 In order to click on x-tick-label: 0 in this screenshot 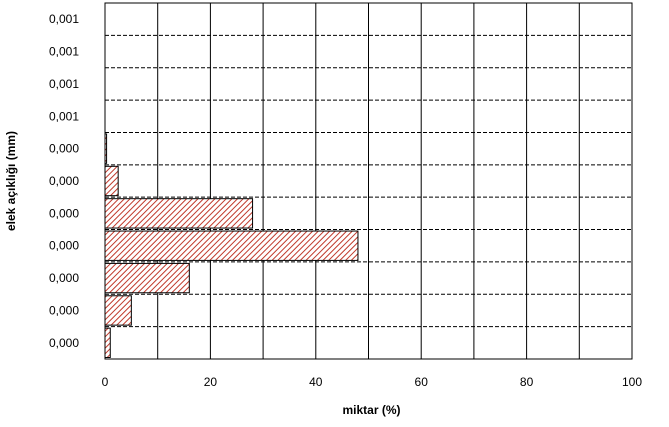, I will do `click(105, 382)`.